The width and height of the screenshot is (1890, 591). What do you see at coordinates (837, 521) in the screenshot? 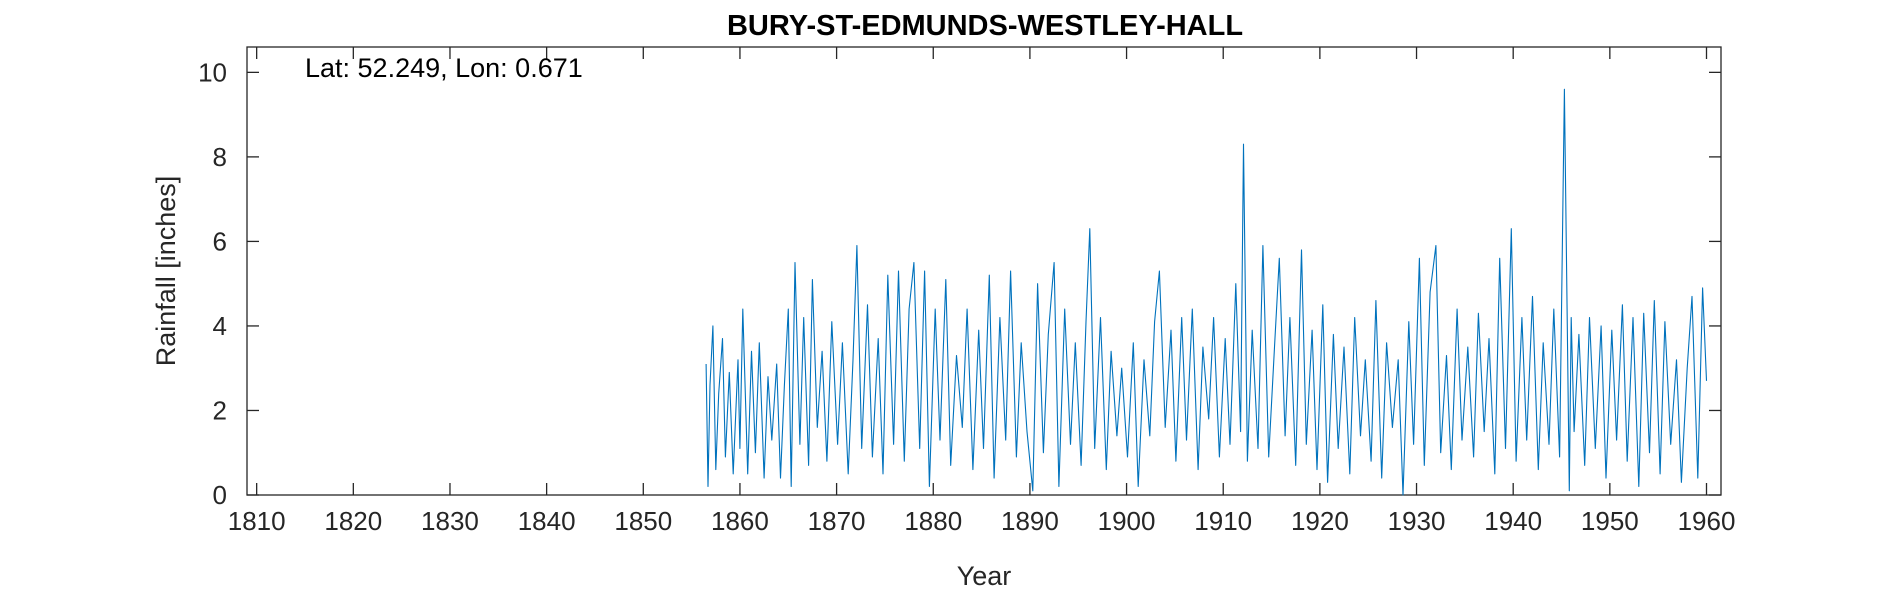
I see `x-tick-label: 1870` at bounding box center [837, 521].